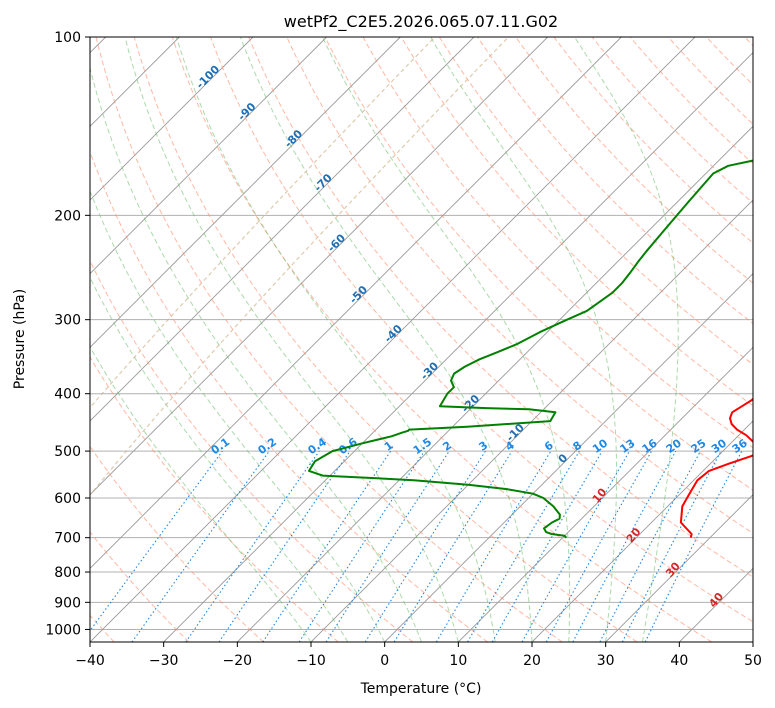  What do you see at coordinates (238, 661) in the screenshot?
I see `x-tick-label: −20` at bounding box center [238, 661].